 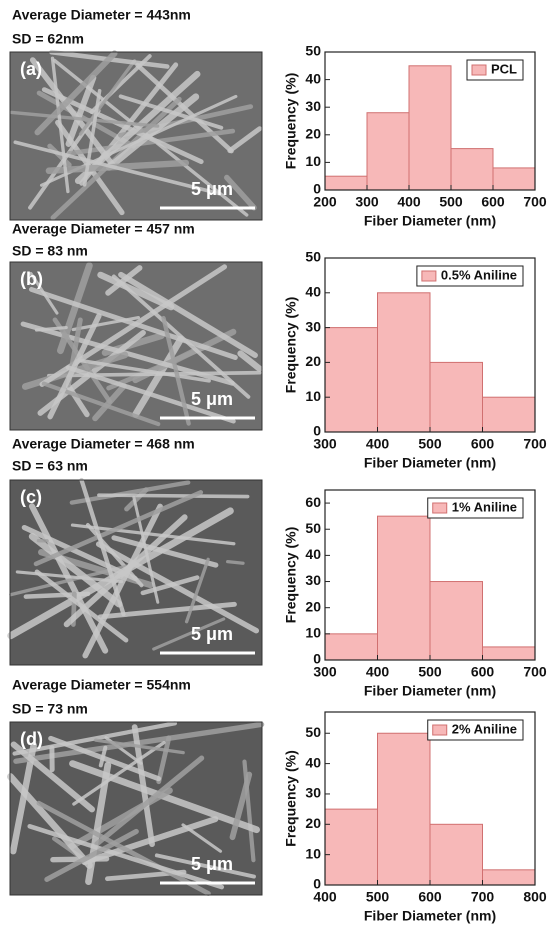 What do you see at coordinates (313, 554) in the screenshot?
I see `y-tick-label: 40` at bounding box center [313, 554].